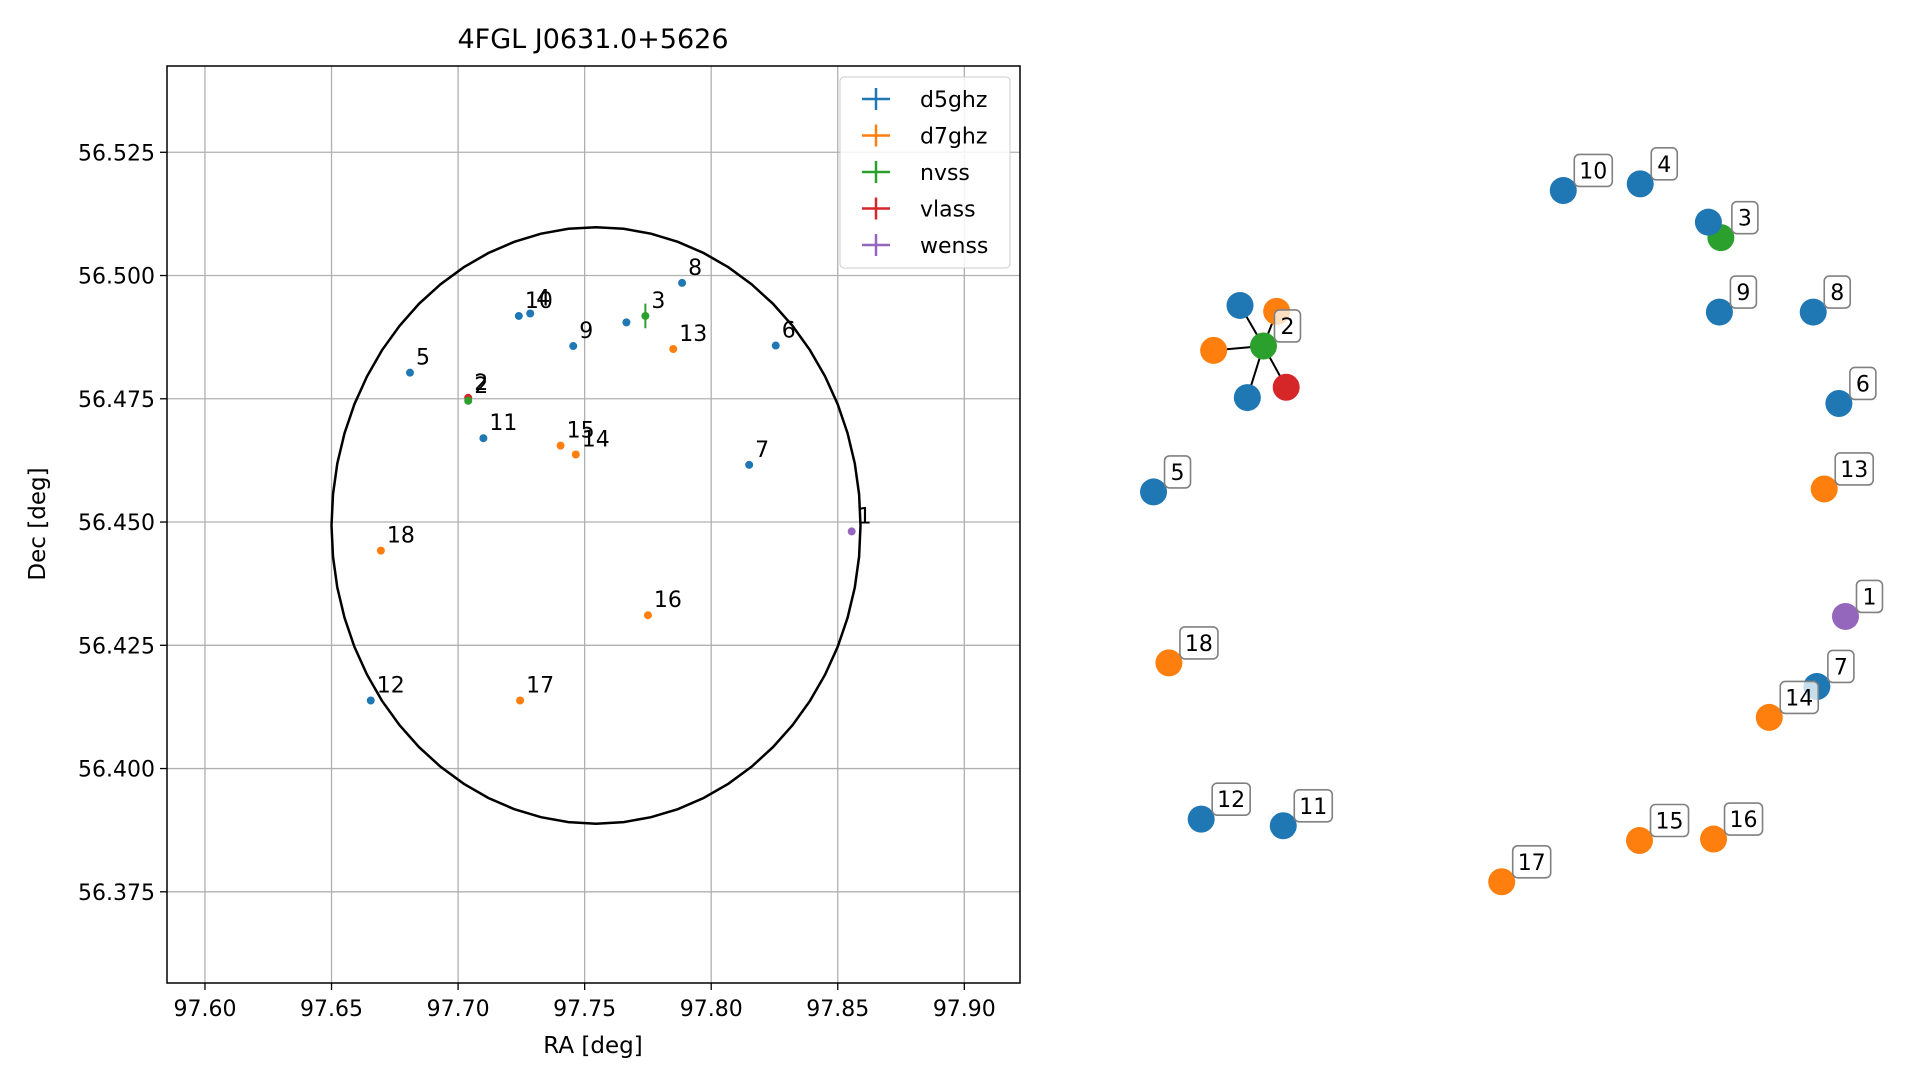  I want to click on point-label: 17, so click(540, 686).